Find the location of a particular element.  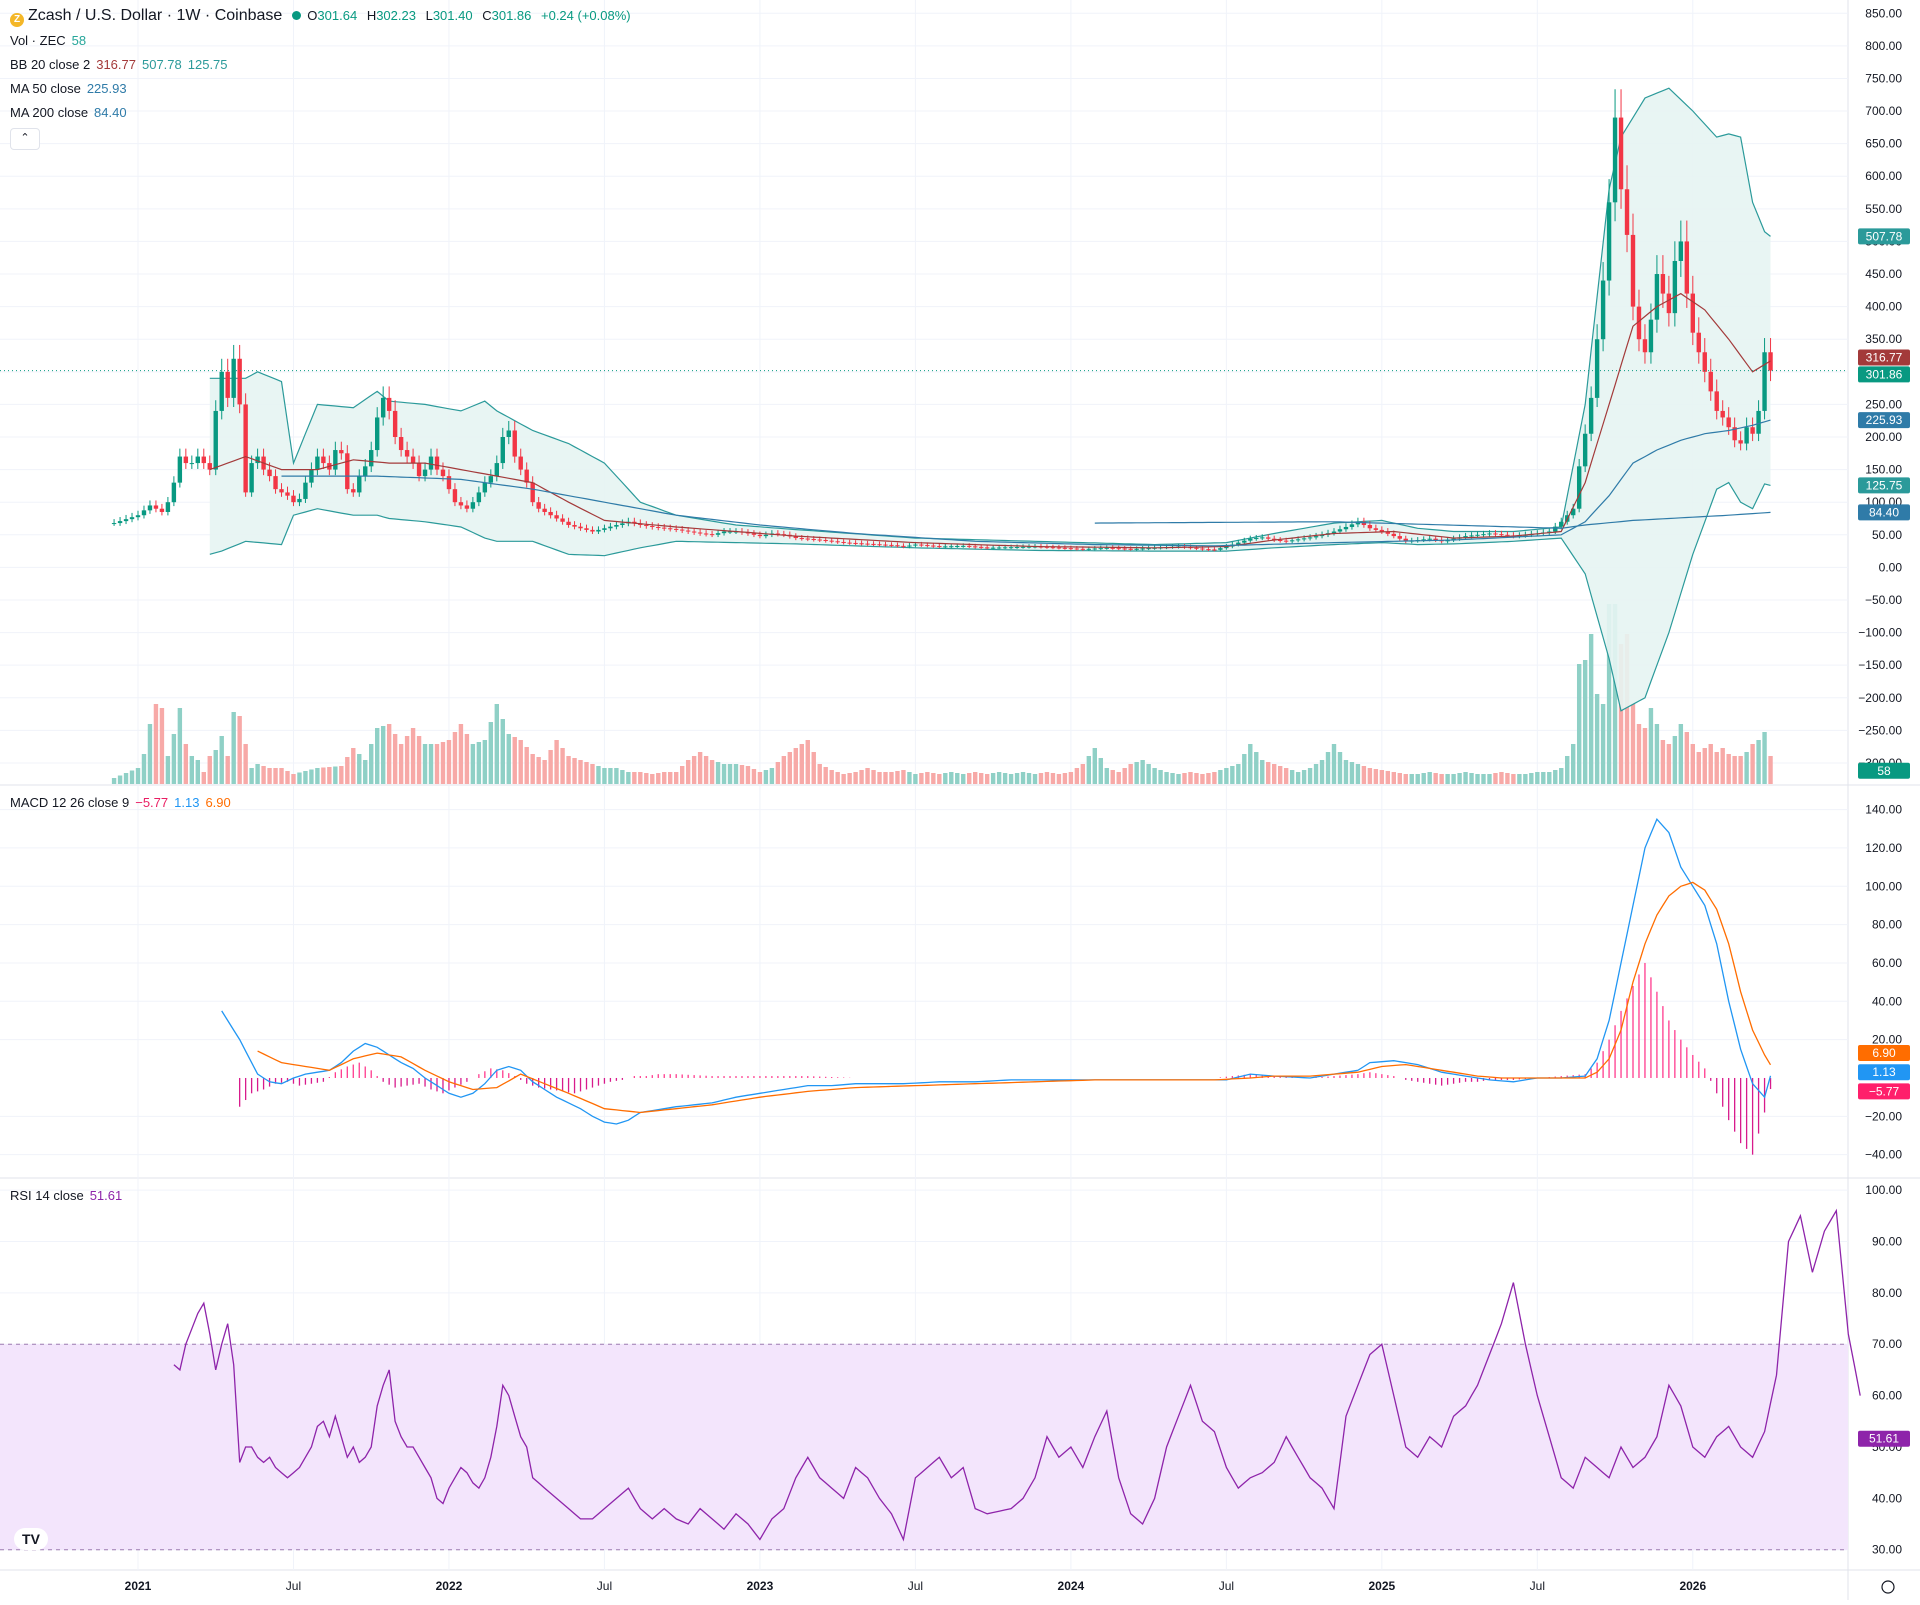

symbol-title: Zcash / U.S. Dollar · 1W · Coinbase is located at coordinates (155, 15).